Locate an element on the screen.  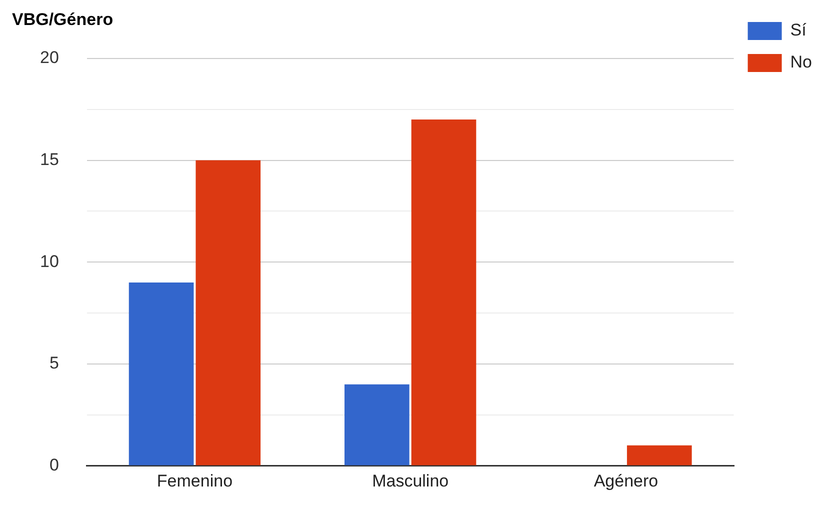
chart-title: VBG/Género is located at coordinates (63, 19).